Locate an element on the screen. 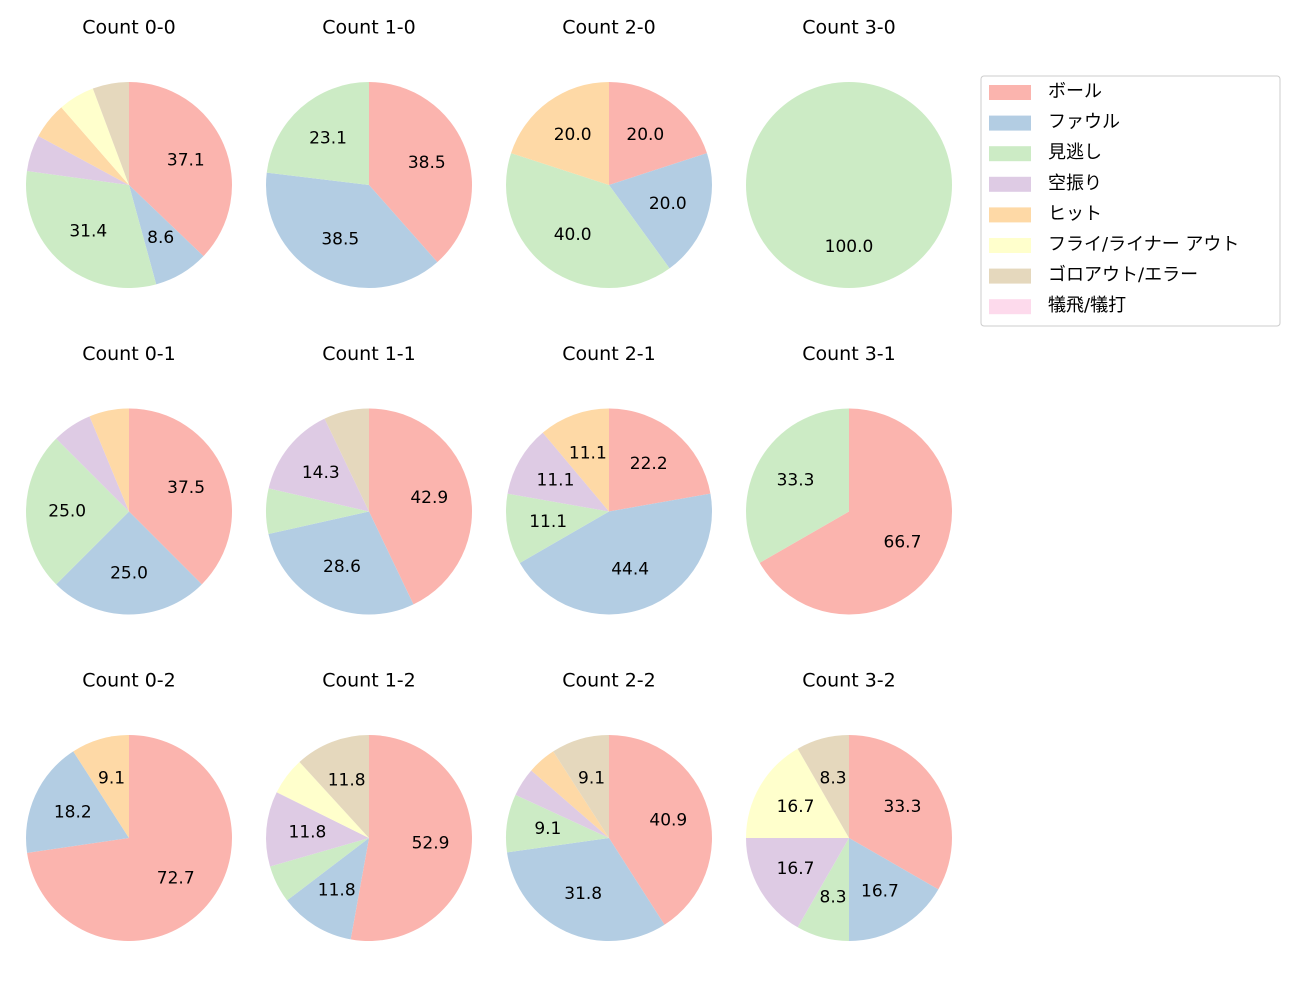  value-label: 44.4 is located at coordinates (630, 570).